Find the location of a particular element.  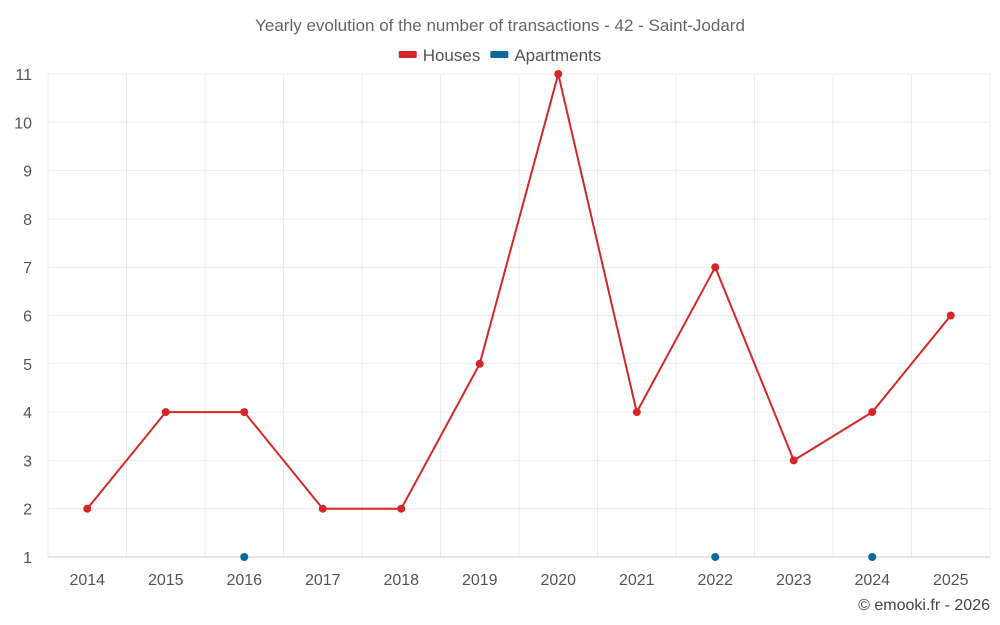

y-tick-label: 9 is located at coordinates (27, 172).